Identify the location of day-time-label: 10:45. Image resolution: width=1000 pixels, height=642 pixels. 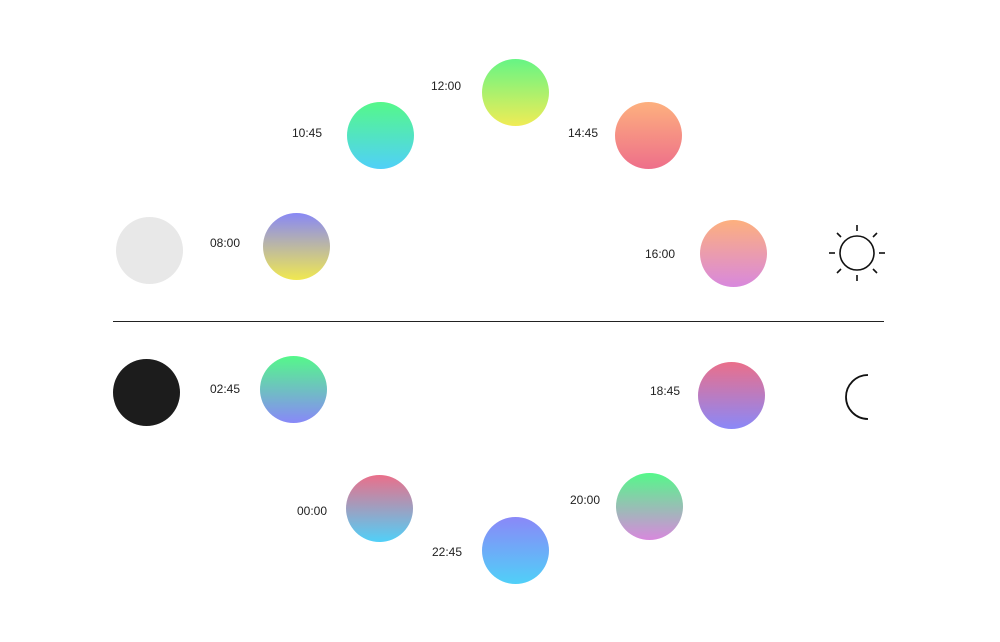
(307, 133).